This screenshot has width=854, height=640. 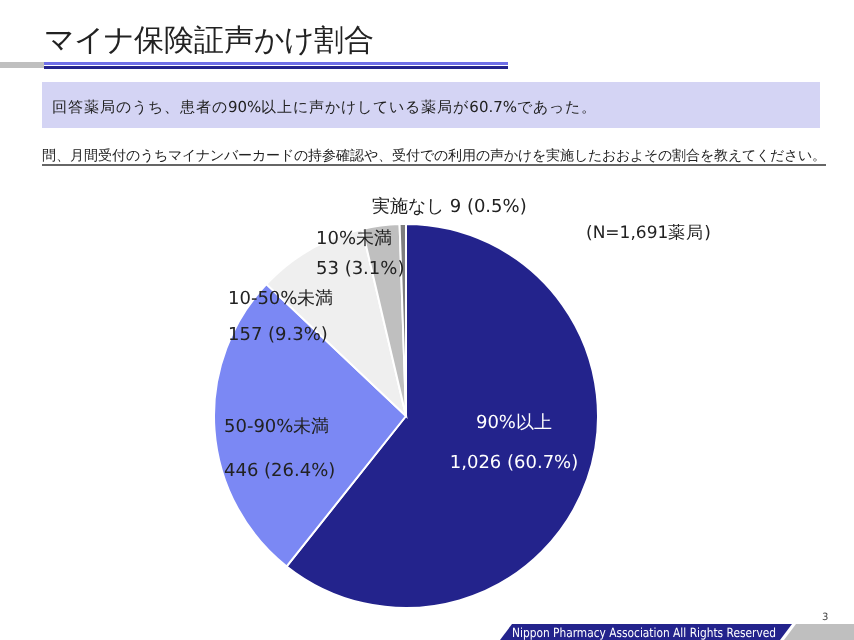 I want to click on slice-label: 10%未満, so click(x=354, y=239).